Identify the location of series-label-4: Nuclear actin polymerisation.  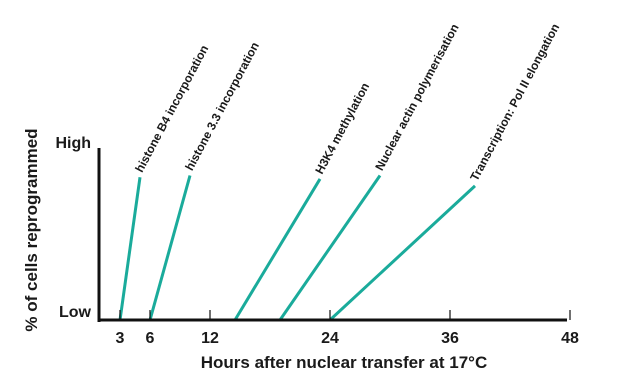
(416, 96).